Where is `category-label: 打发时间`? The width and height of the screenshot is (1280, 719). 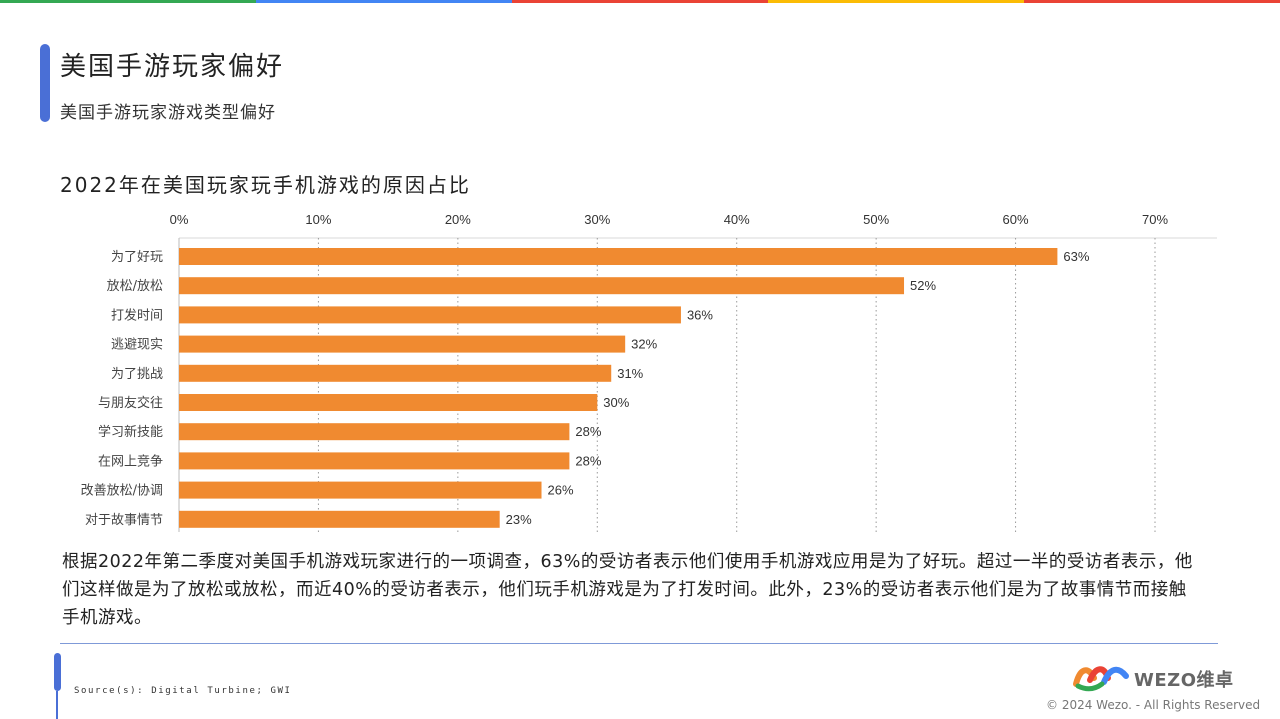
category-label: 打发时间 is located at coordinates (137, 315).